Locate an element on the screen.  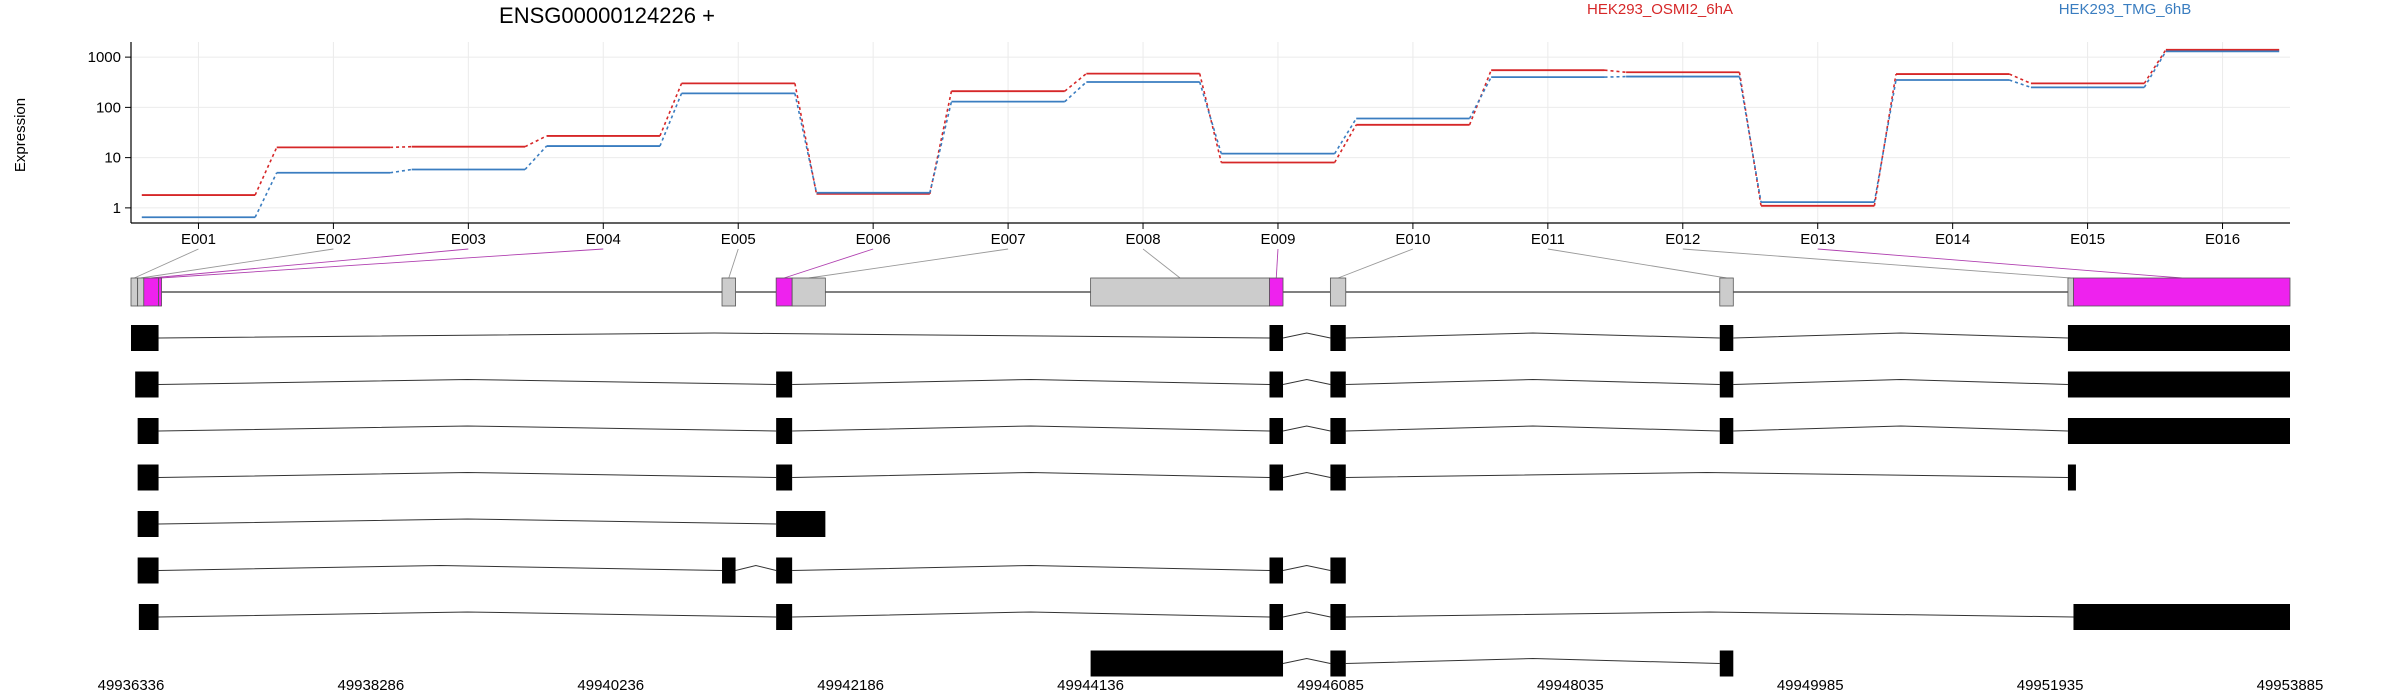
legend-entry-2: HEK293_TMG_6hB is located at coordinates (2125, 9).